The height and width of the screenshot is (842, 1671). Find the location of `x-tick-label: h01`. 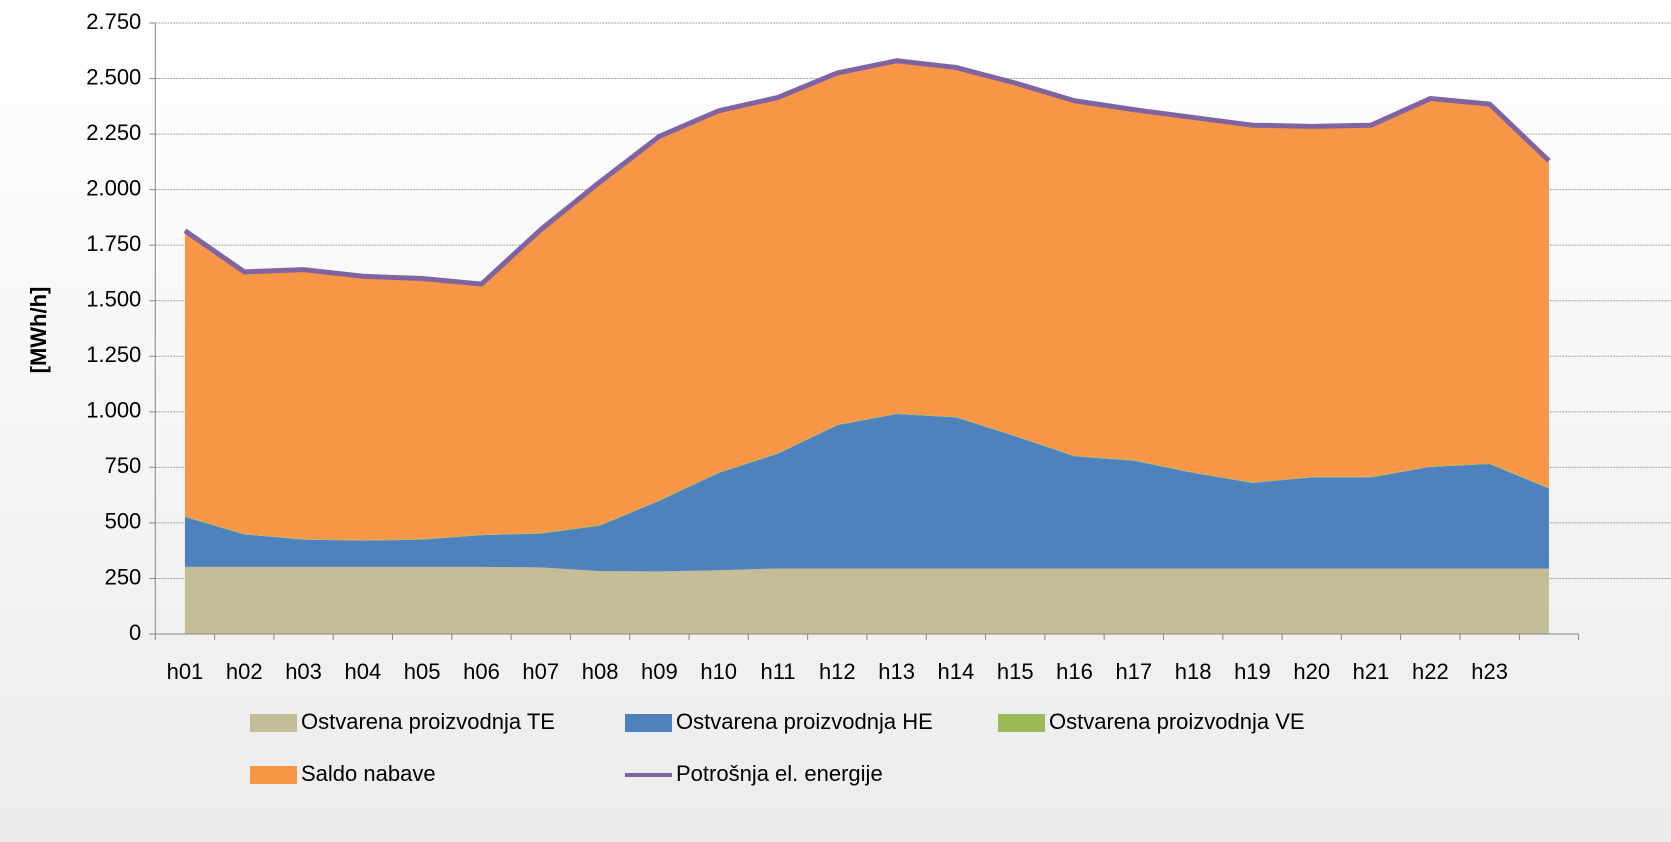

x-tick-label: h01 is located at coordinates (185, 671).